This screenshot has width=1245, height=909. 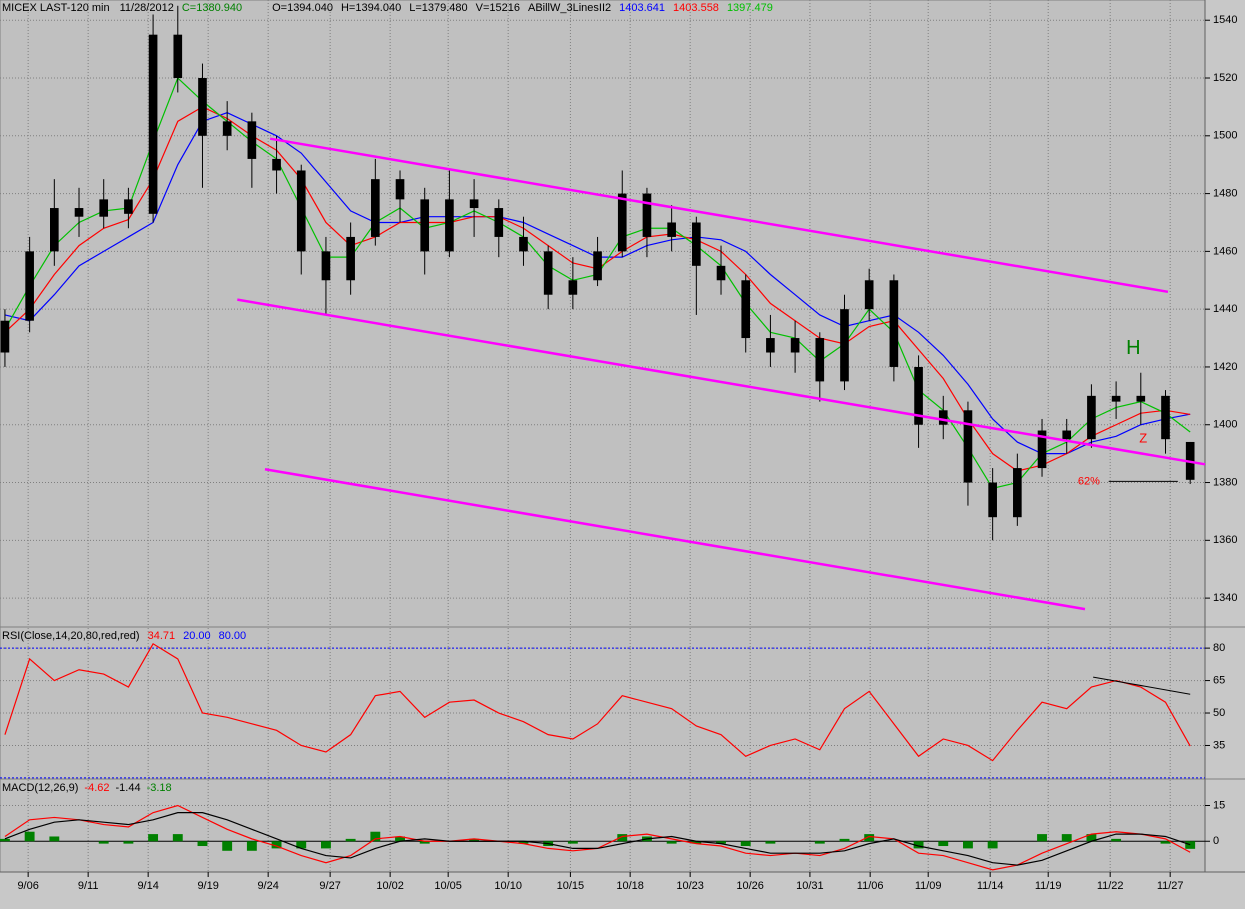 I want to click on x-tick-label: 11/27, so click(x=1170, y=886).